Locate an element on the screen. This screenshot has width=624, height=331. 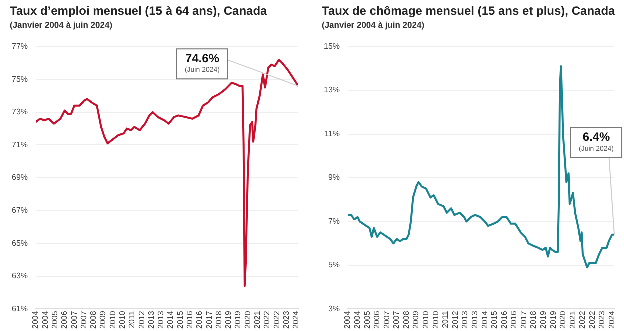
y-tick-label: 73% is located at coordinates (20, 112).